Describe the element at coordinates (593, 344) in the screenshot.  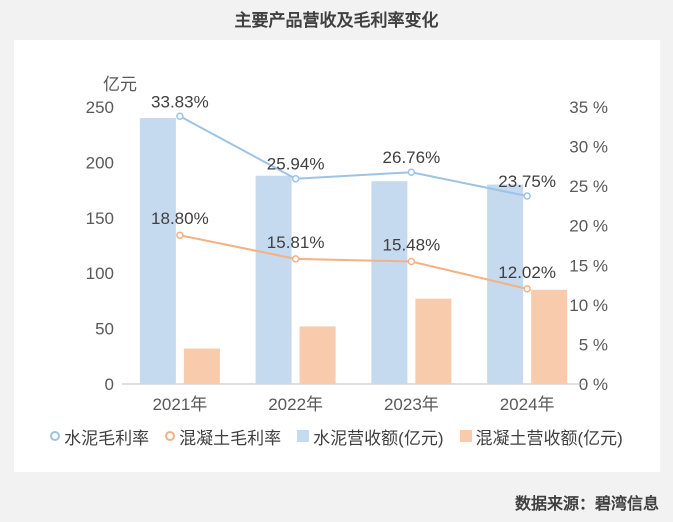
I see `y-right-tick-label: 5 %` at that location.